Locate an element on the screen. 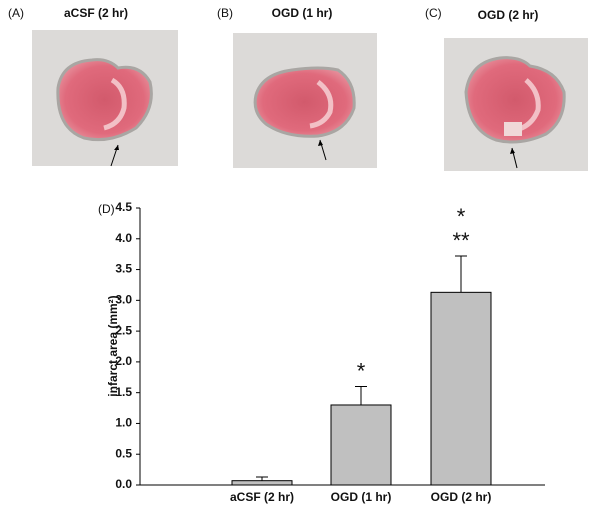 The height and width of the screenshot is (516, 604). y-tick-label: 0.0 is located at coordinates (123, 484).